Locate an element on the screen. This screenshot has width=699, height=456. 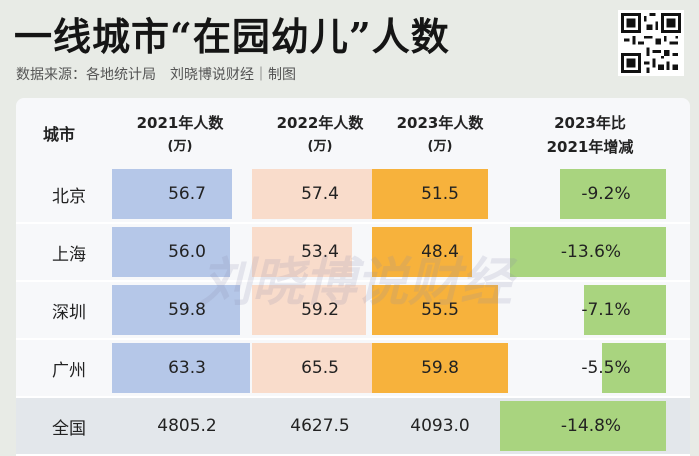
value-2021: 63.3 is located at coordinates (187, 368).